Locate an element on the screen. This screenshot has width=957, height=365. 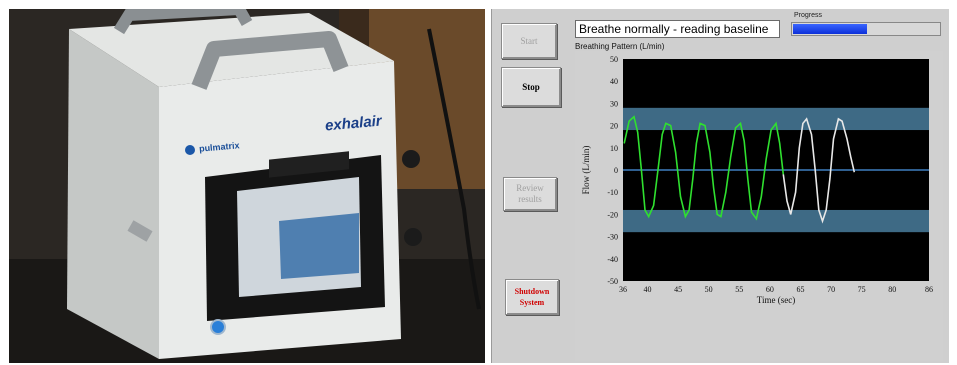
series-line-green is located at coordinates (704, 168).